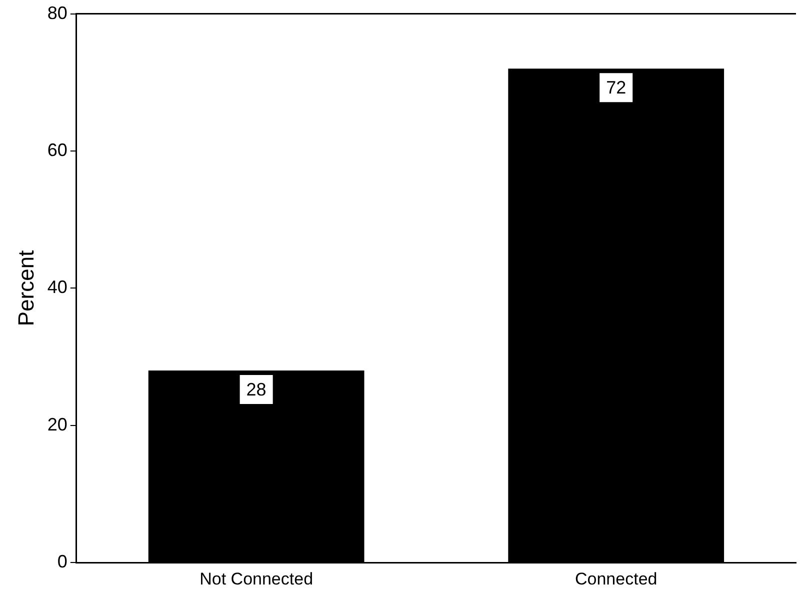  I want to click on data-label: 72, so click(616, 88).